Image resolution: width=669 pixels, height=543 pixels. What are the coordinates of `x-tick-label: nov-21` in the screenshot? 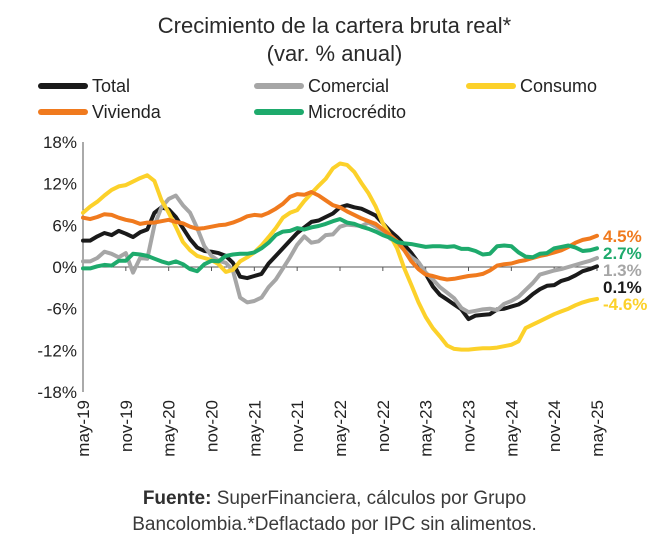 It's located at (297, 426).